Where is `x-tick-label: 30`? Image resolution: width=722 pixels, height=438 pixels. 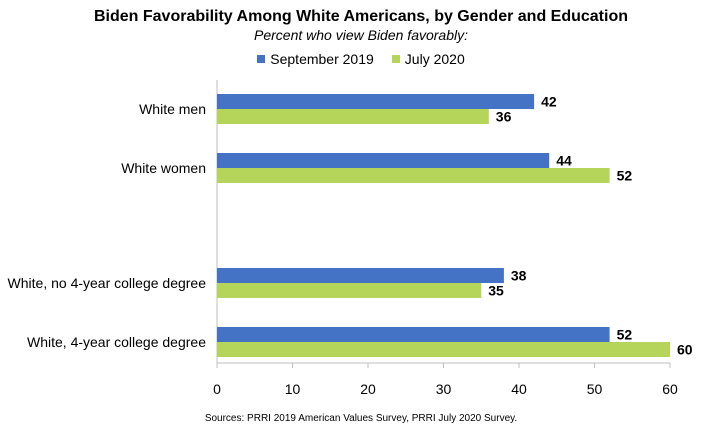
x-tick-label: 30 is located at coordinates (444, 389).